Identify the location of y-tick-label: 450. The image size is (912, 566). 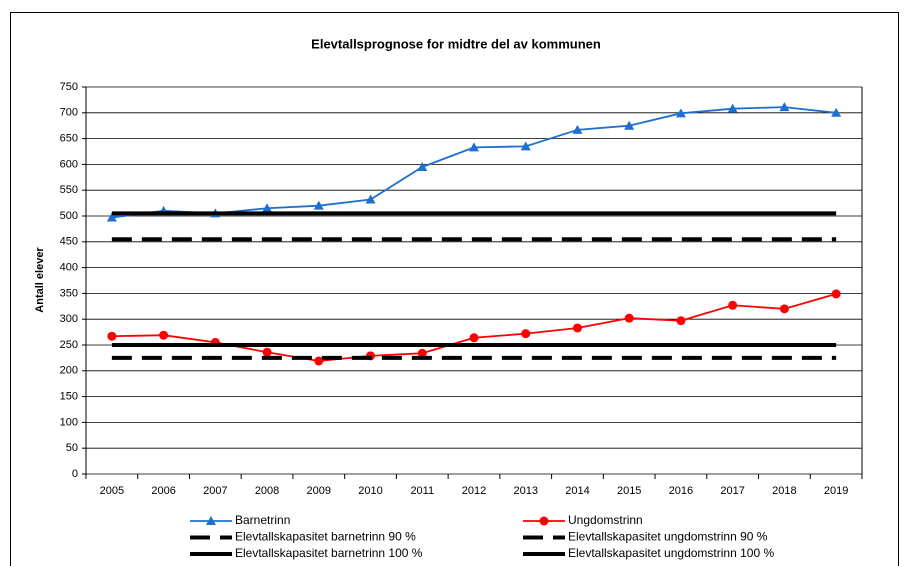
(69, 242).